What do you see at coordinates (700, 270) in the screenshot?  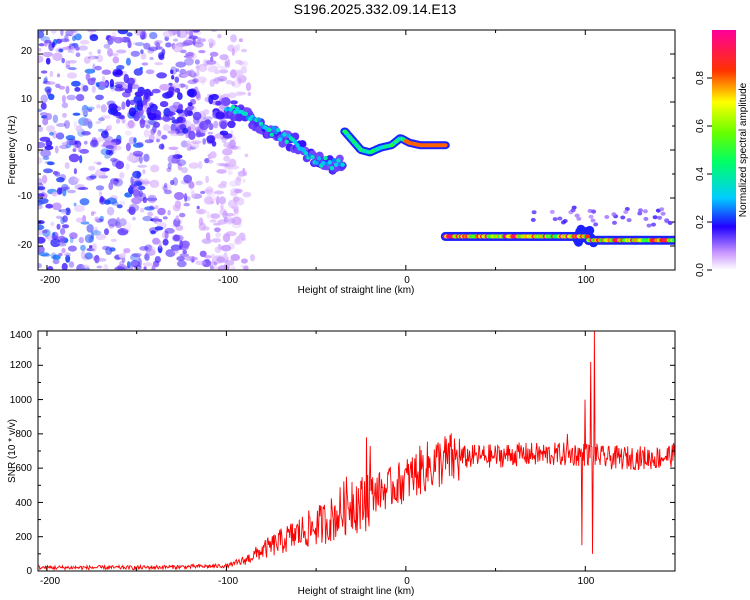 I see `colorbar-tick-label: 0.0` at bounding box center [700, 270].